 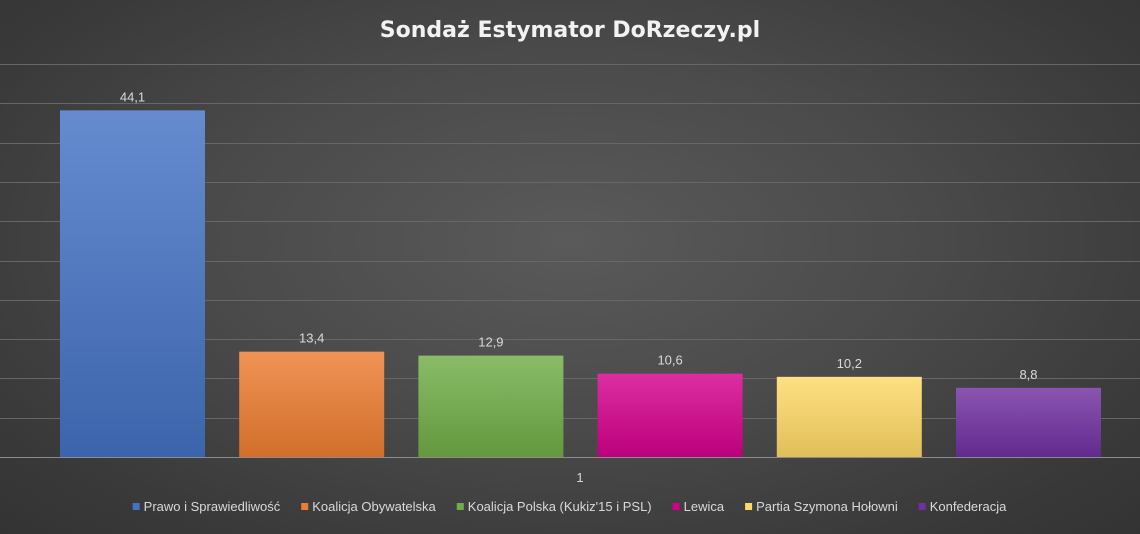 I want to click on legend-label: Koalicja Polska (Kukiz'15 i PSL), so click(x=560, y=506).